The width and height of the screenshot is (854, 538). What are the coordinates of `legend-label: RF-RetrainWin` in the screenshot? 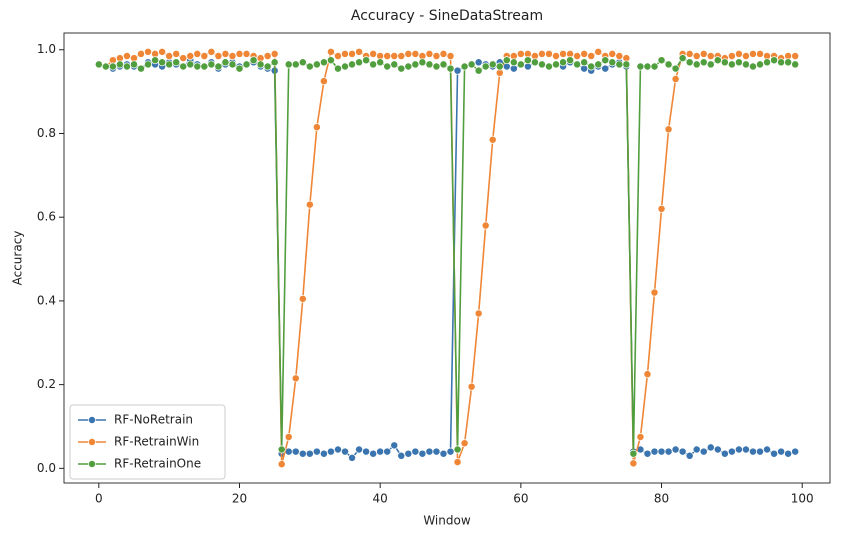 It's located at (156, 442).